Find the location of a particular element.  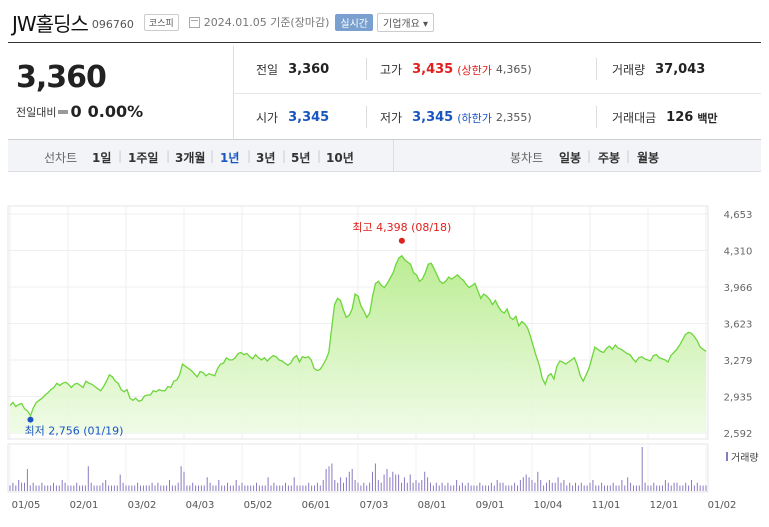

candle-monthly: 월봉 is located at coordinates (648, 158).